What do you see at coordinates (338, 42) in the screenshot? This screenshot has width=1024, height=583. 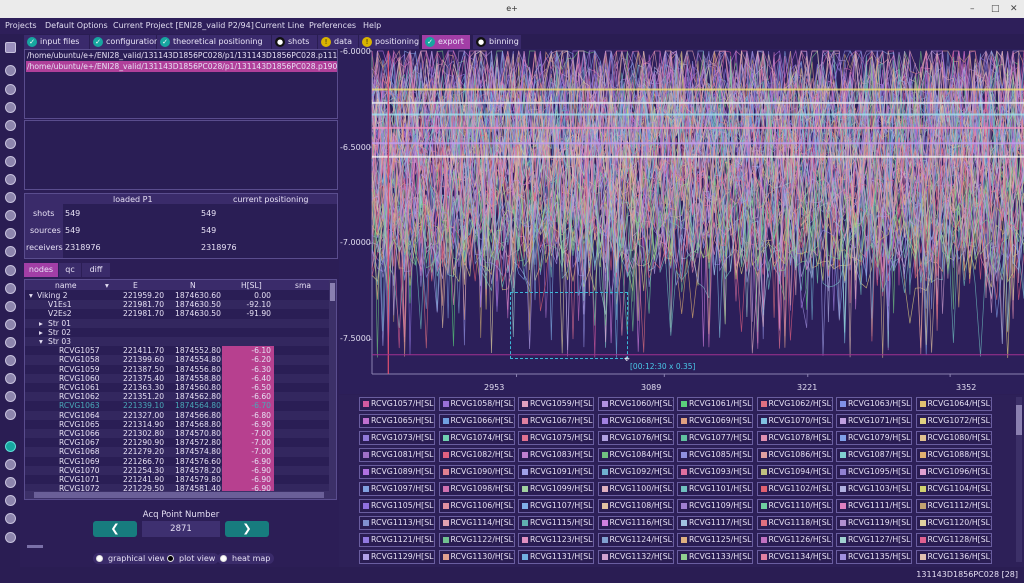 I see `tab-data: ! data` at bounding box center [338, 42].